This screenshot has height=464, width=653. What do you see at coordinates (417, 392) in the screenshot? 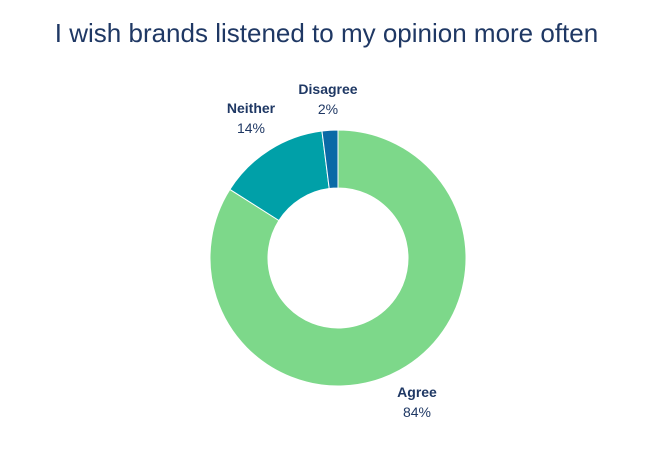
I see `slice-label-agree: Agree` at bounding box center [417, 392].